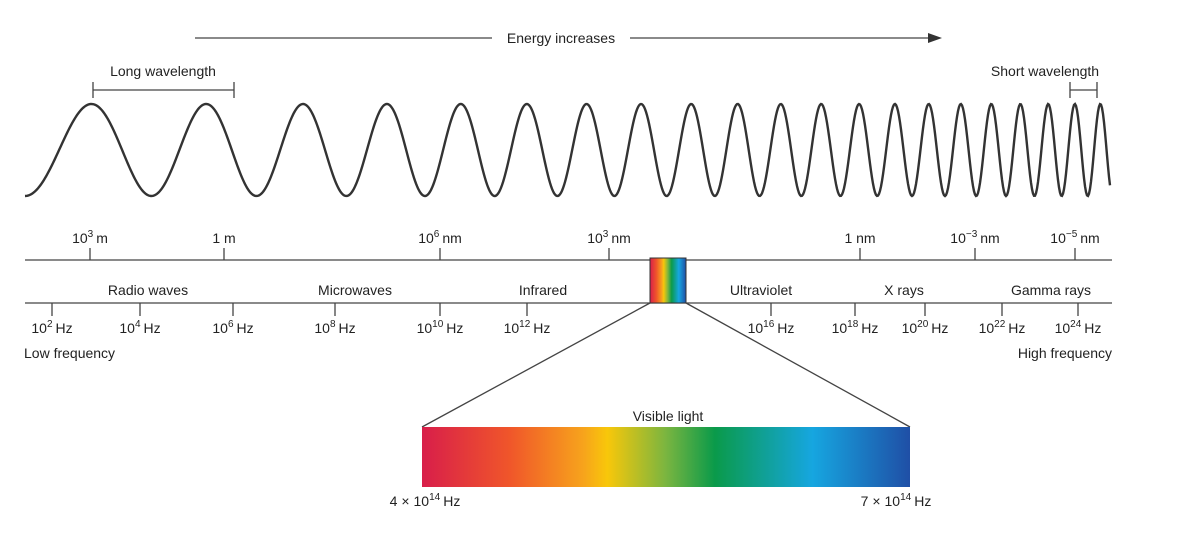  What do you see at coordinates (1072, 234) in the screenshot?
I see `exponent: −5` at bounding box center [1072, 234].